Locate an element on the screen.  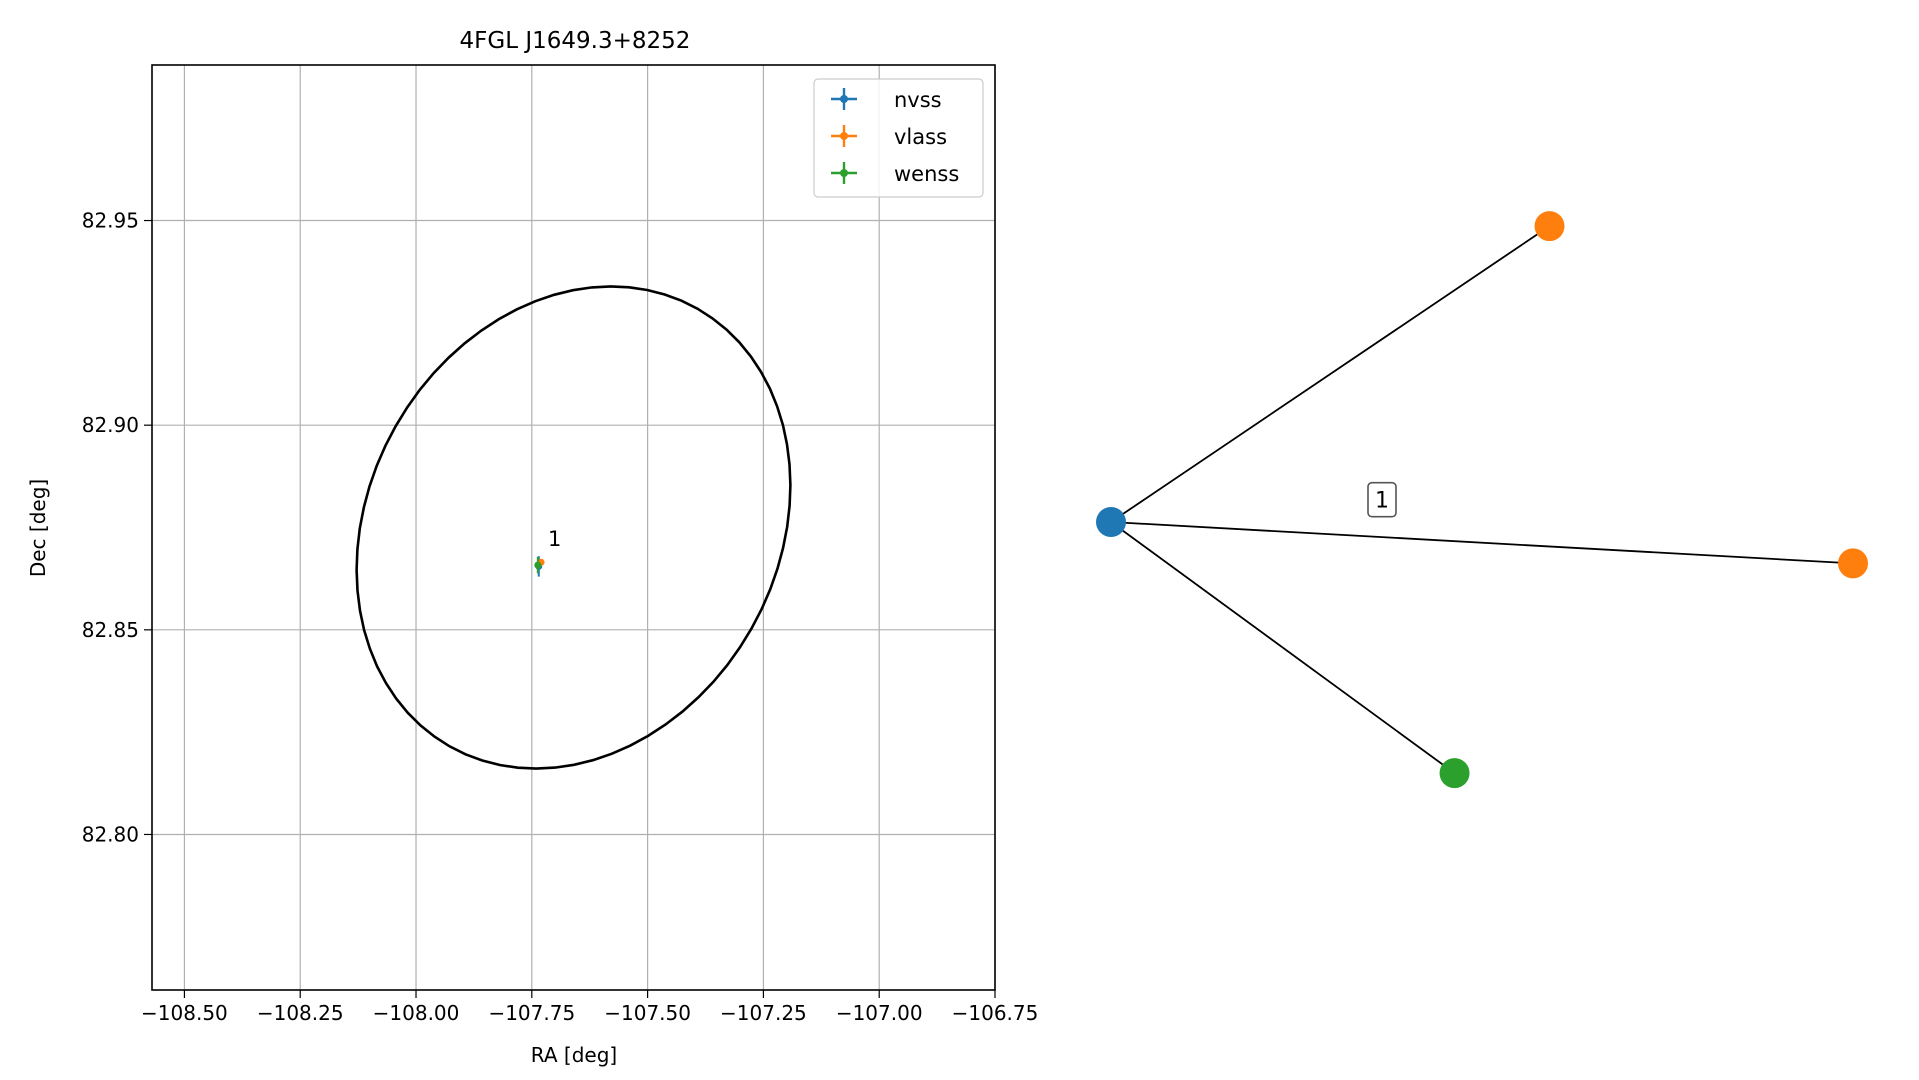
x-tick-label: −108.25 is located at coordinates (300, 1013).